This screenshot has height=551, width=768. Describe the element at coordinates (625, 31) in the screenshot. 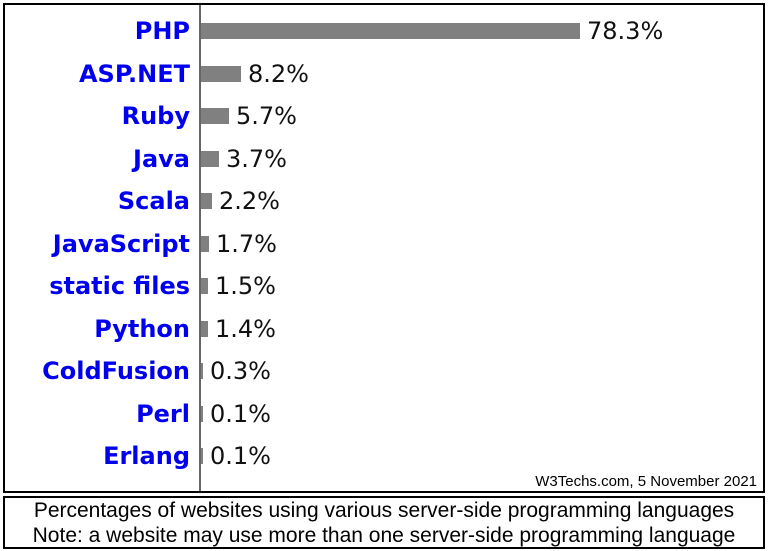

I see `value-label: 78.3%` at that location.